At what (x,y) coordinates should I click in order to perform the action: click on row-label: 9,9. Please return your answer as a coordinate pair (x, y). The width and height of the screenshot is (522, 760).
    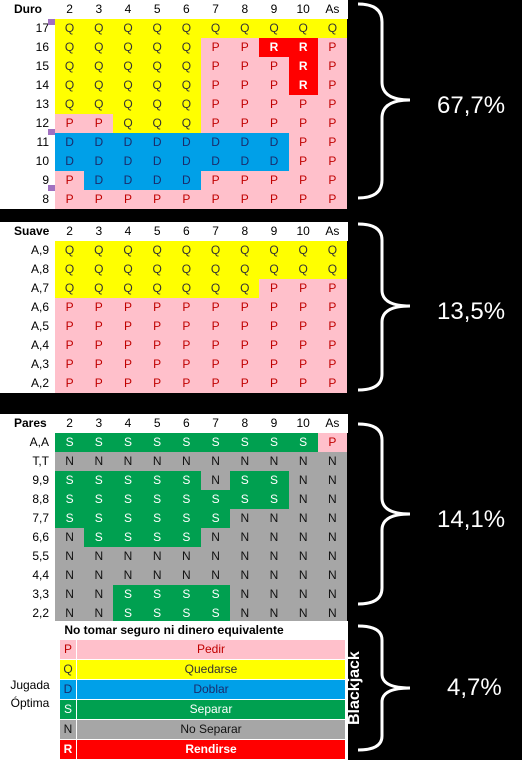
    Looking at the image, I should click on (27, 480).